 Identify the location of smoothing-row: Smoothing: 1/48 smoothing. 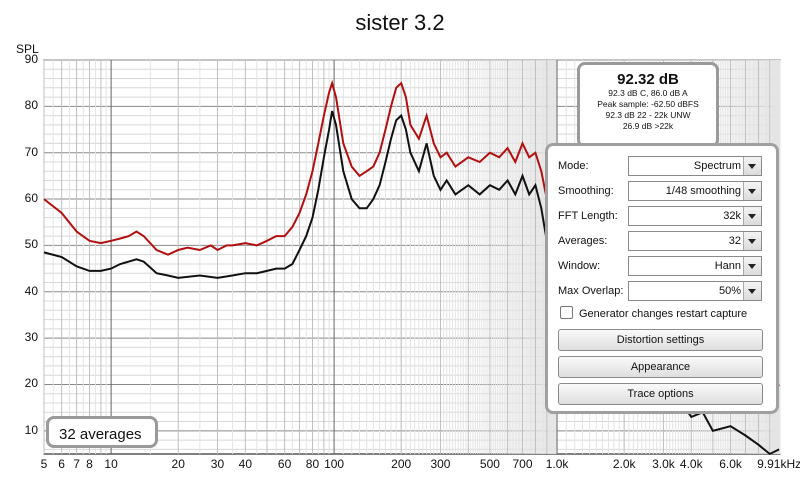
(663, 192).